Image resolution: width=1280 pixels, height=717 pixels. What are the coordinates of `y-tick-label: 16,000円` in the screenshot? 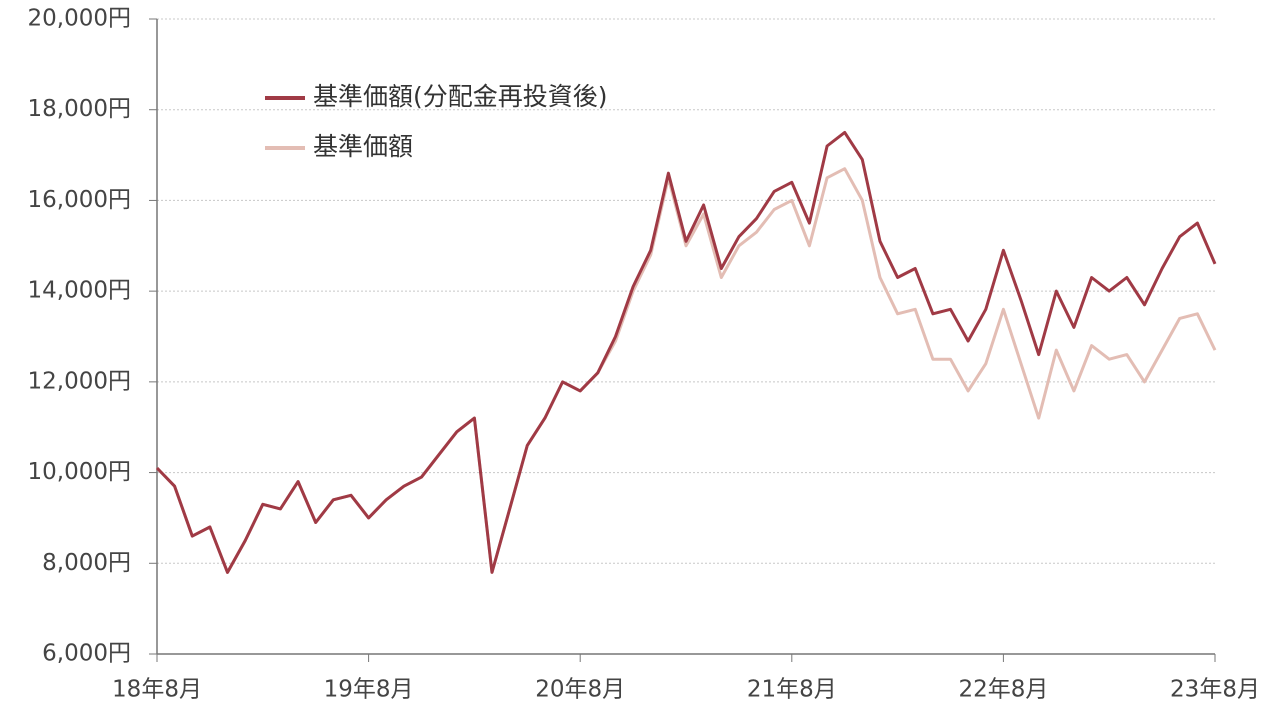 It's located at (79, 200).